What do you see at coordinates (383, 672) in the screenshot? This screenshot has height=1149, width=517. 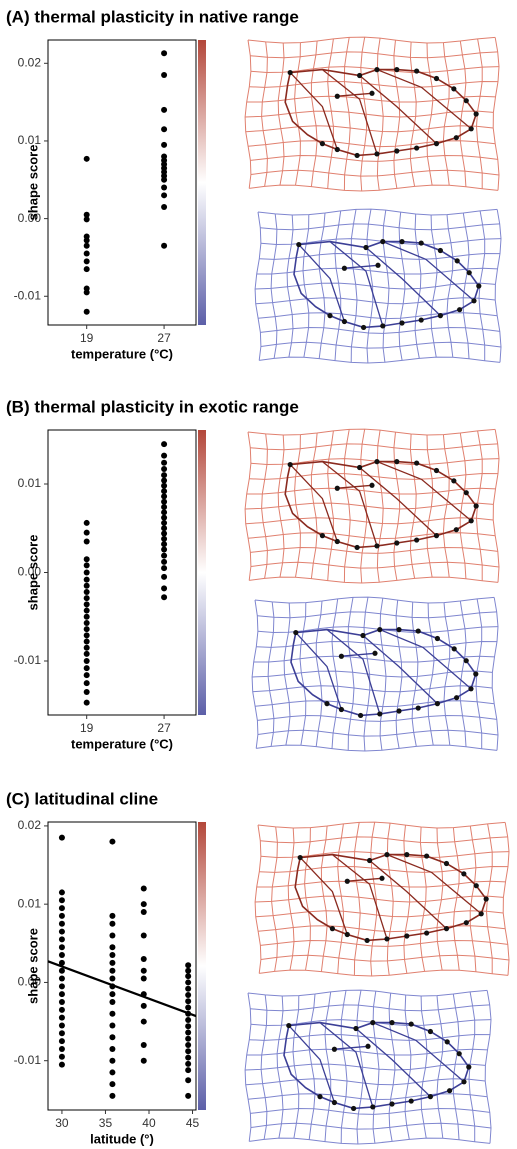 I see `wing-outline` at bounding box center [383, 672].